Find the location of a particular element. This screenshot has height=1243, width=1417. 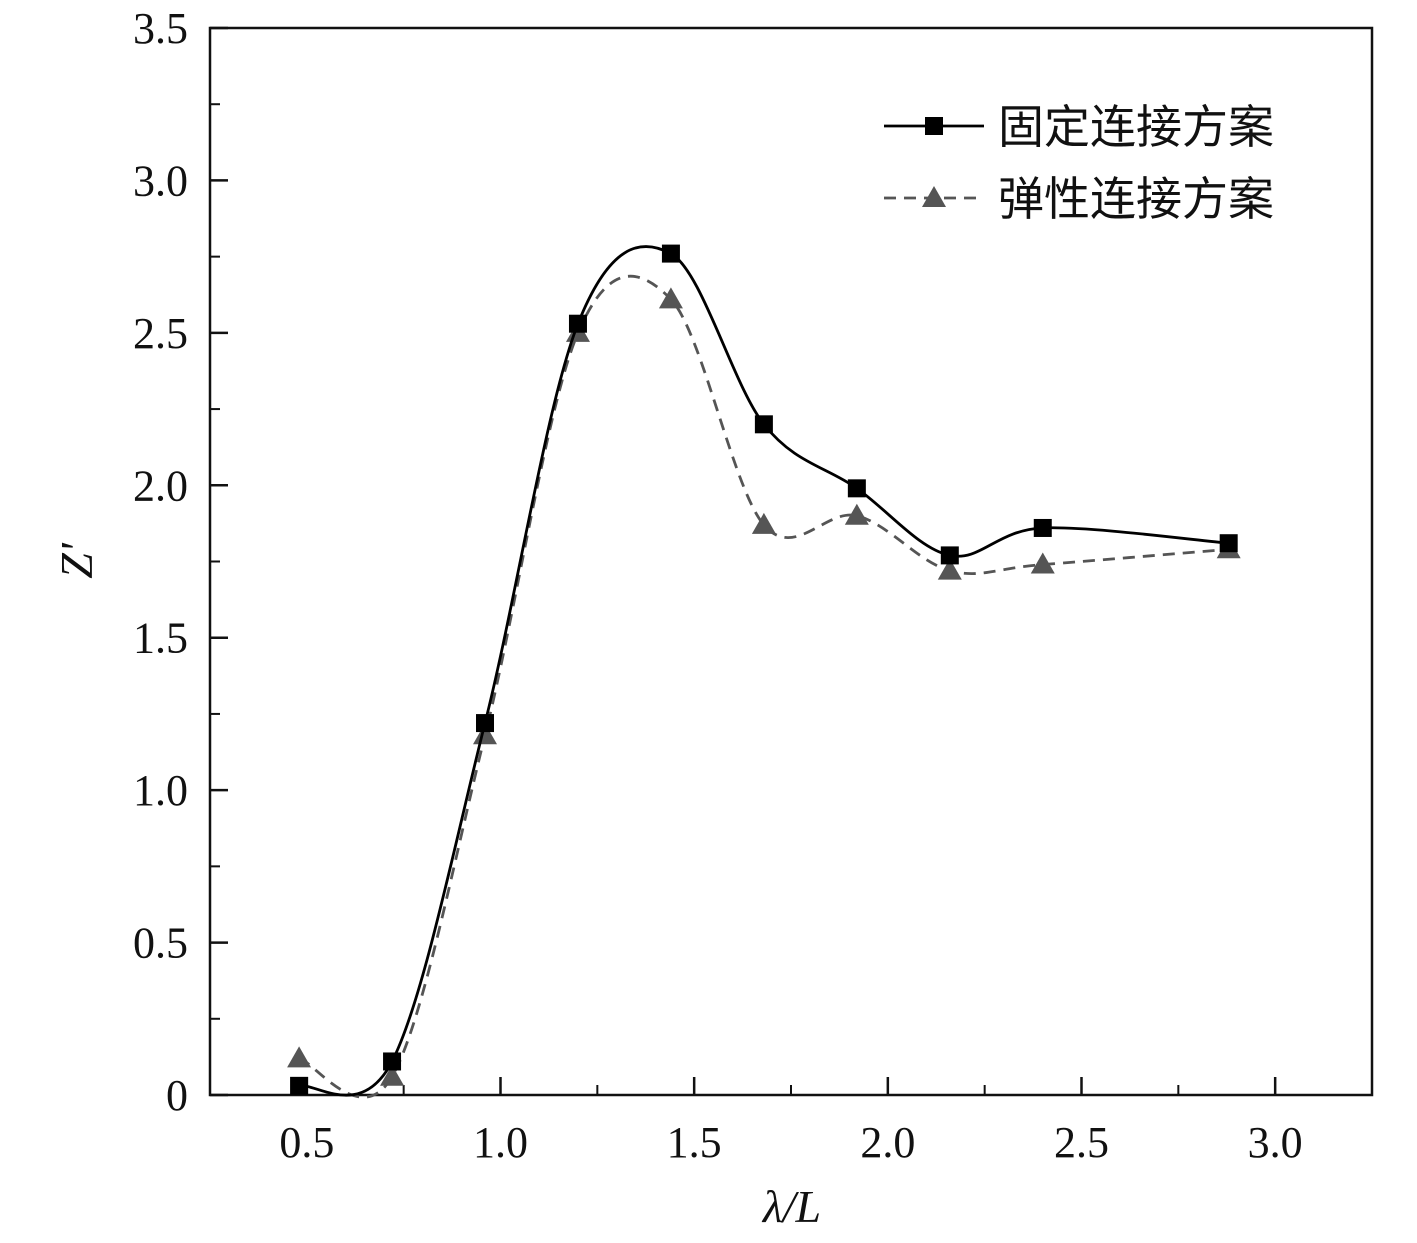

x-tick-label: 1.5 is located at coordinates (694, 1142).